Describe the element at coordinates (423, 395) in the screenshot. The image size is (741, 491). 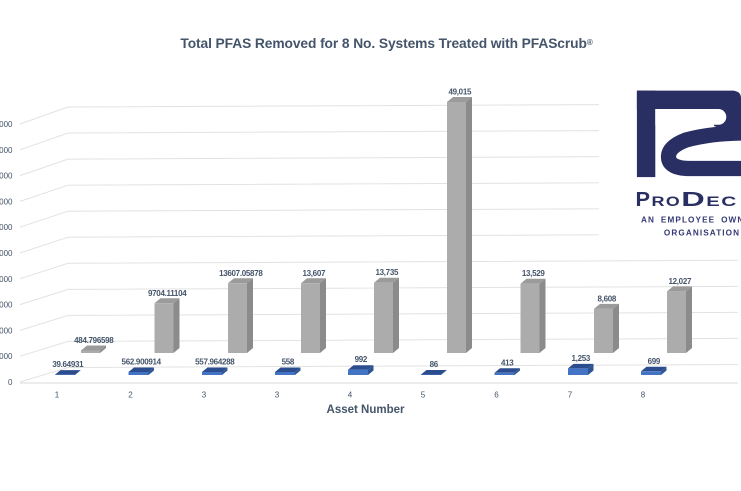
I see `svg-text: 5` at that location.